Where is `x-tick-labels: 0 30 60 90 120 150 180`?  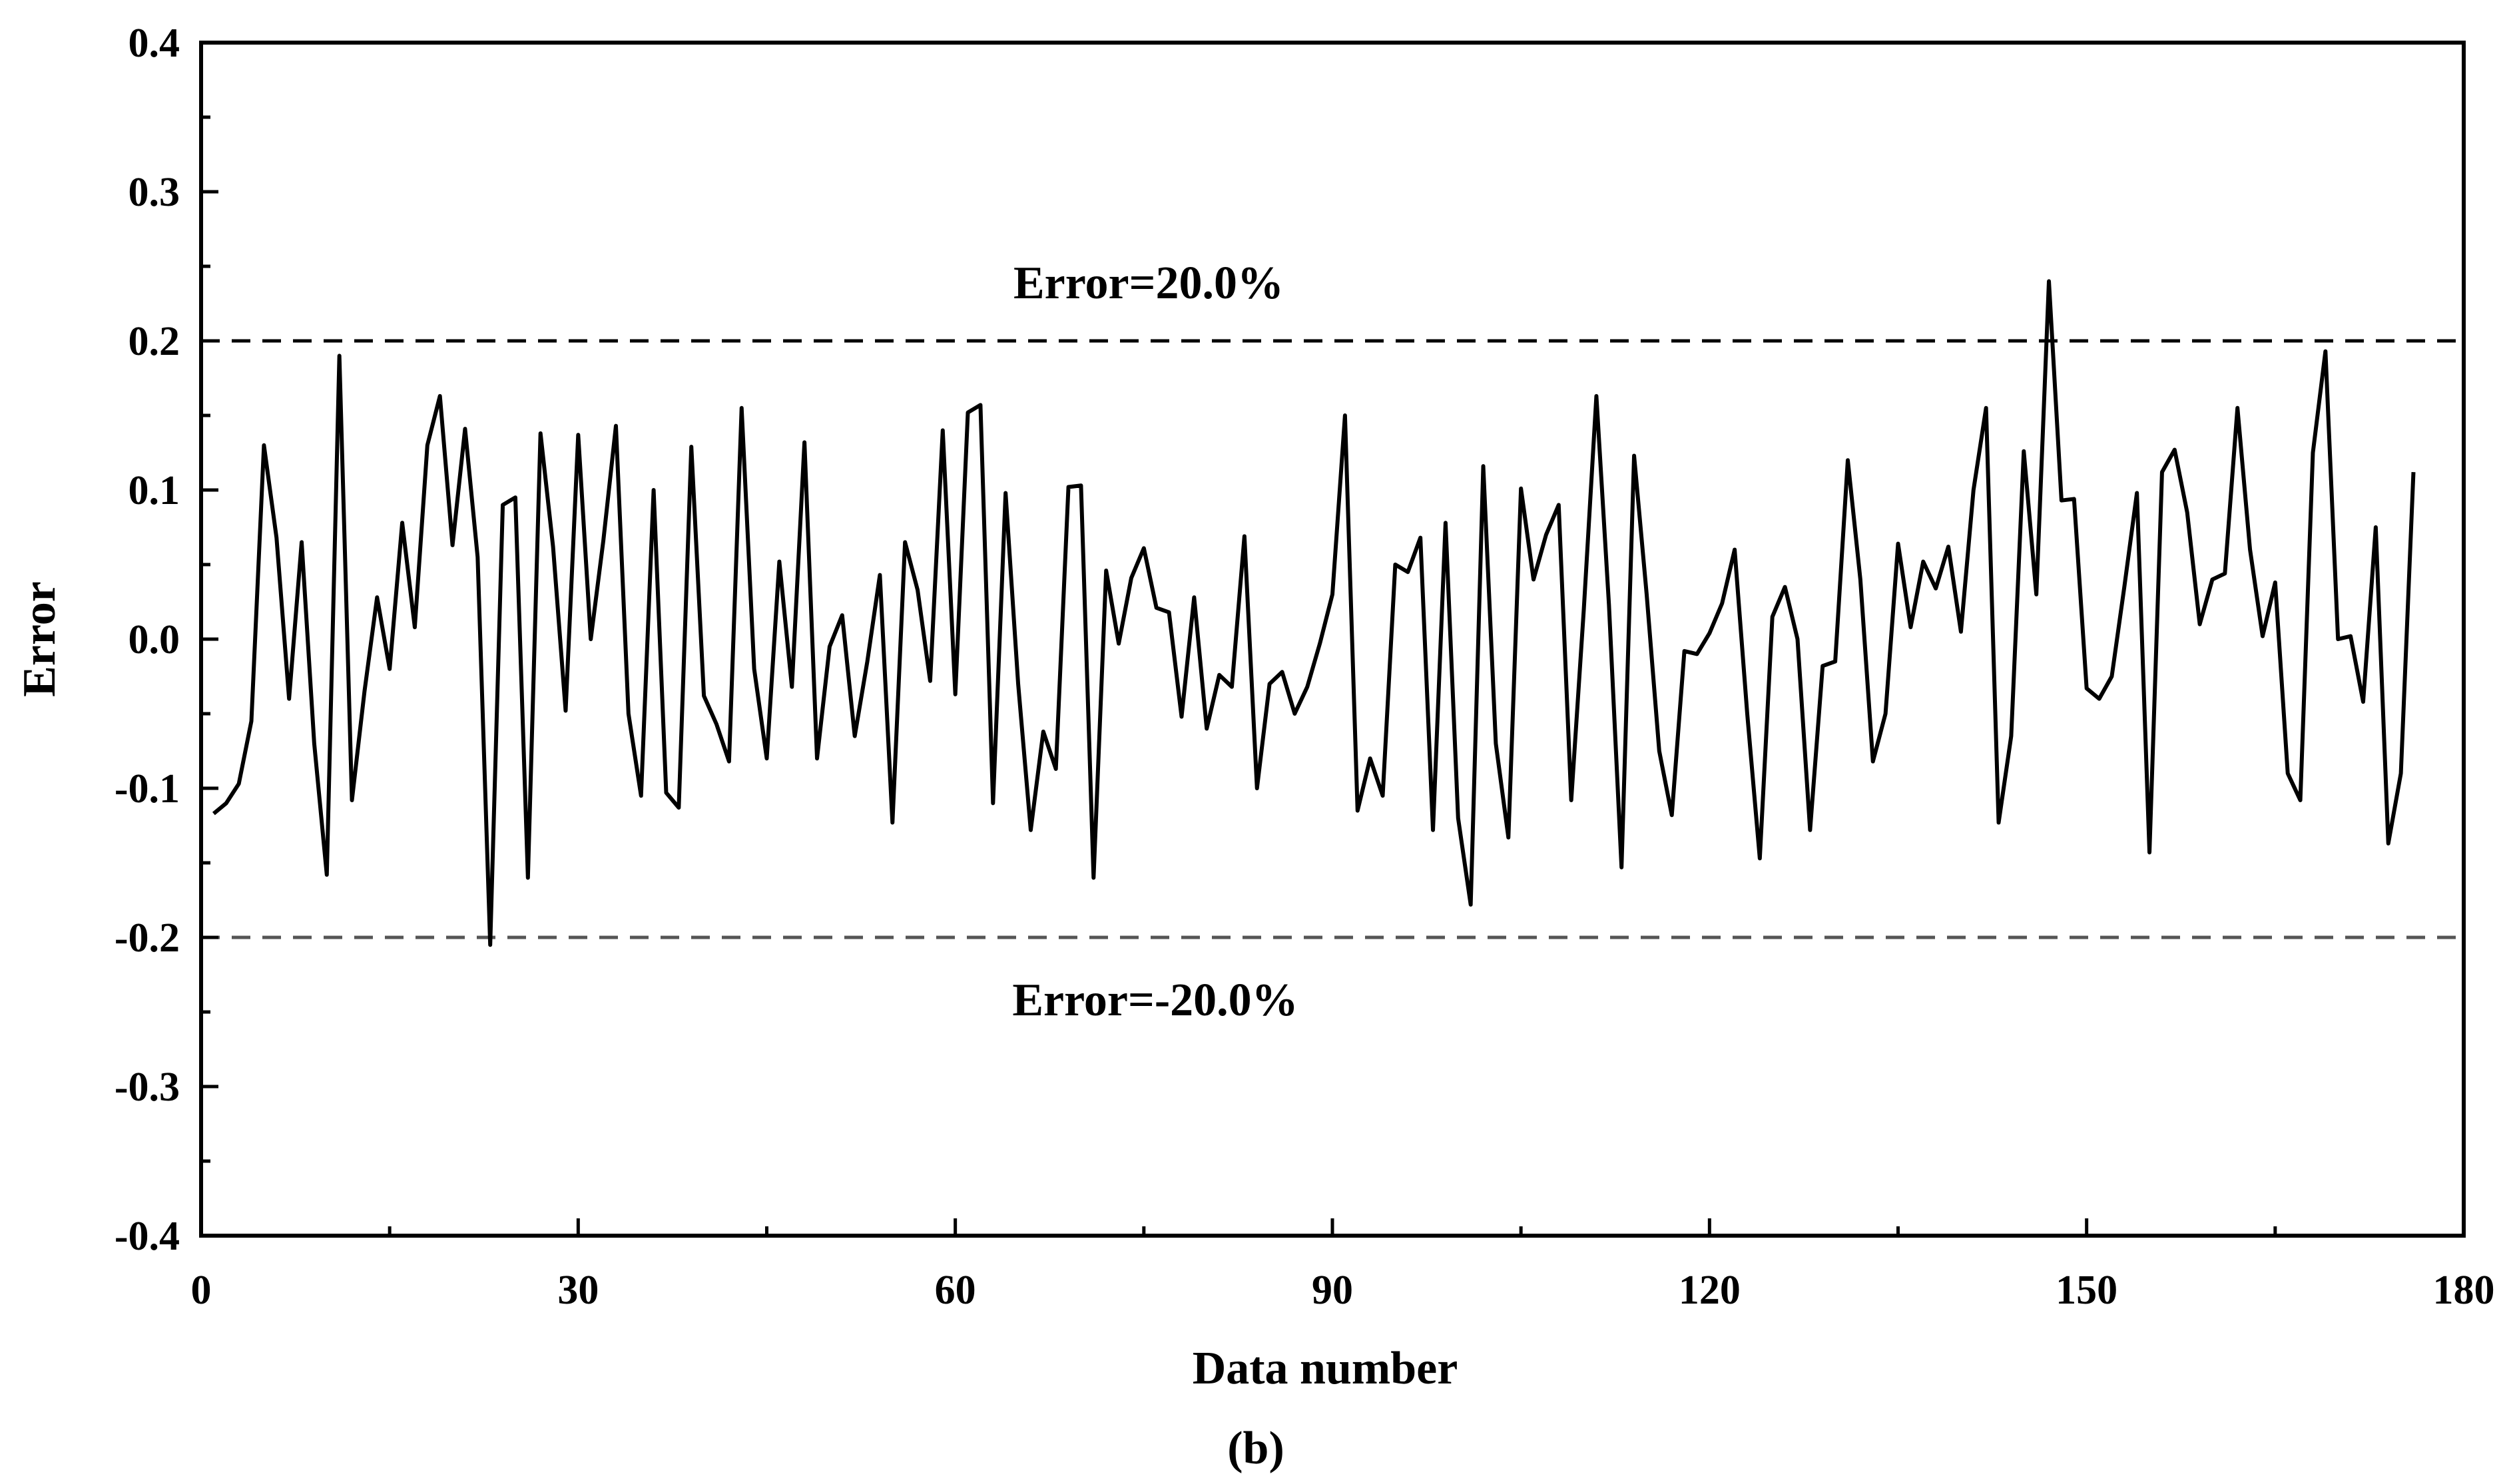 x-tick-labels: 0 30 60 90 120 150 180 is located at coordinates (1343, 1290).